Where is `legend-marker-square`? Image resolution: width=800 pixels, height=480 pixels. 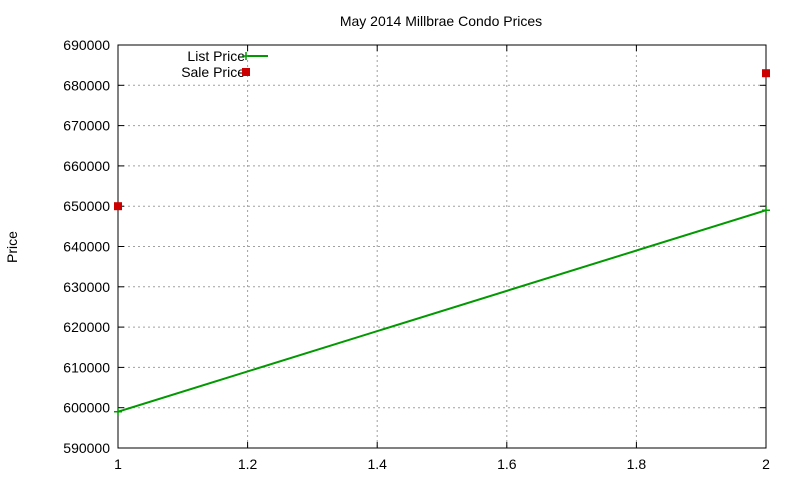 legend-marker-square is located at coordinates (246, 72).